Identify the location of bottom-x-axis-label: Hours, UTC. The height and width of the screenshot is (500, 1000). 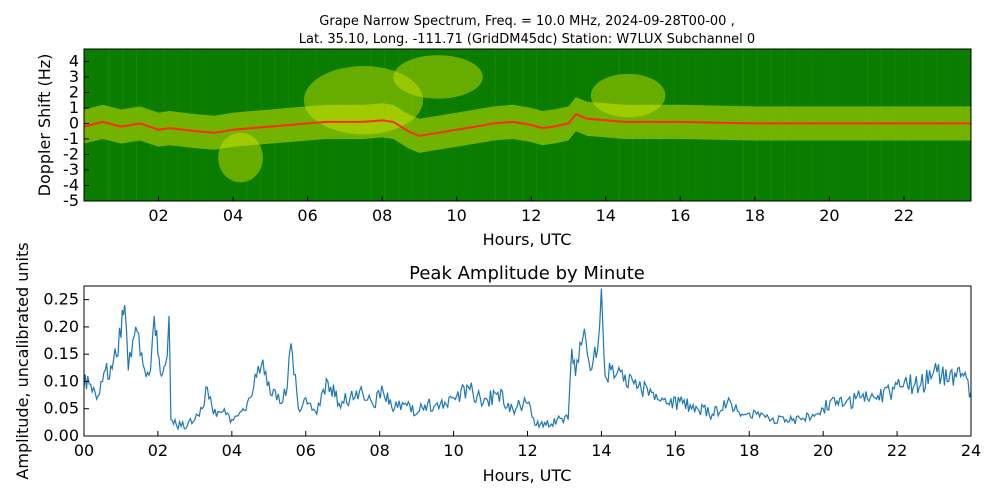
(527, 475).